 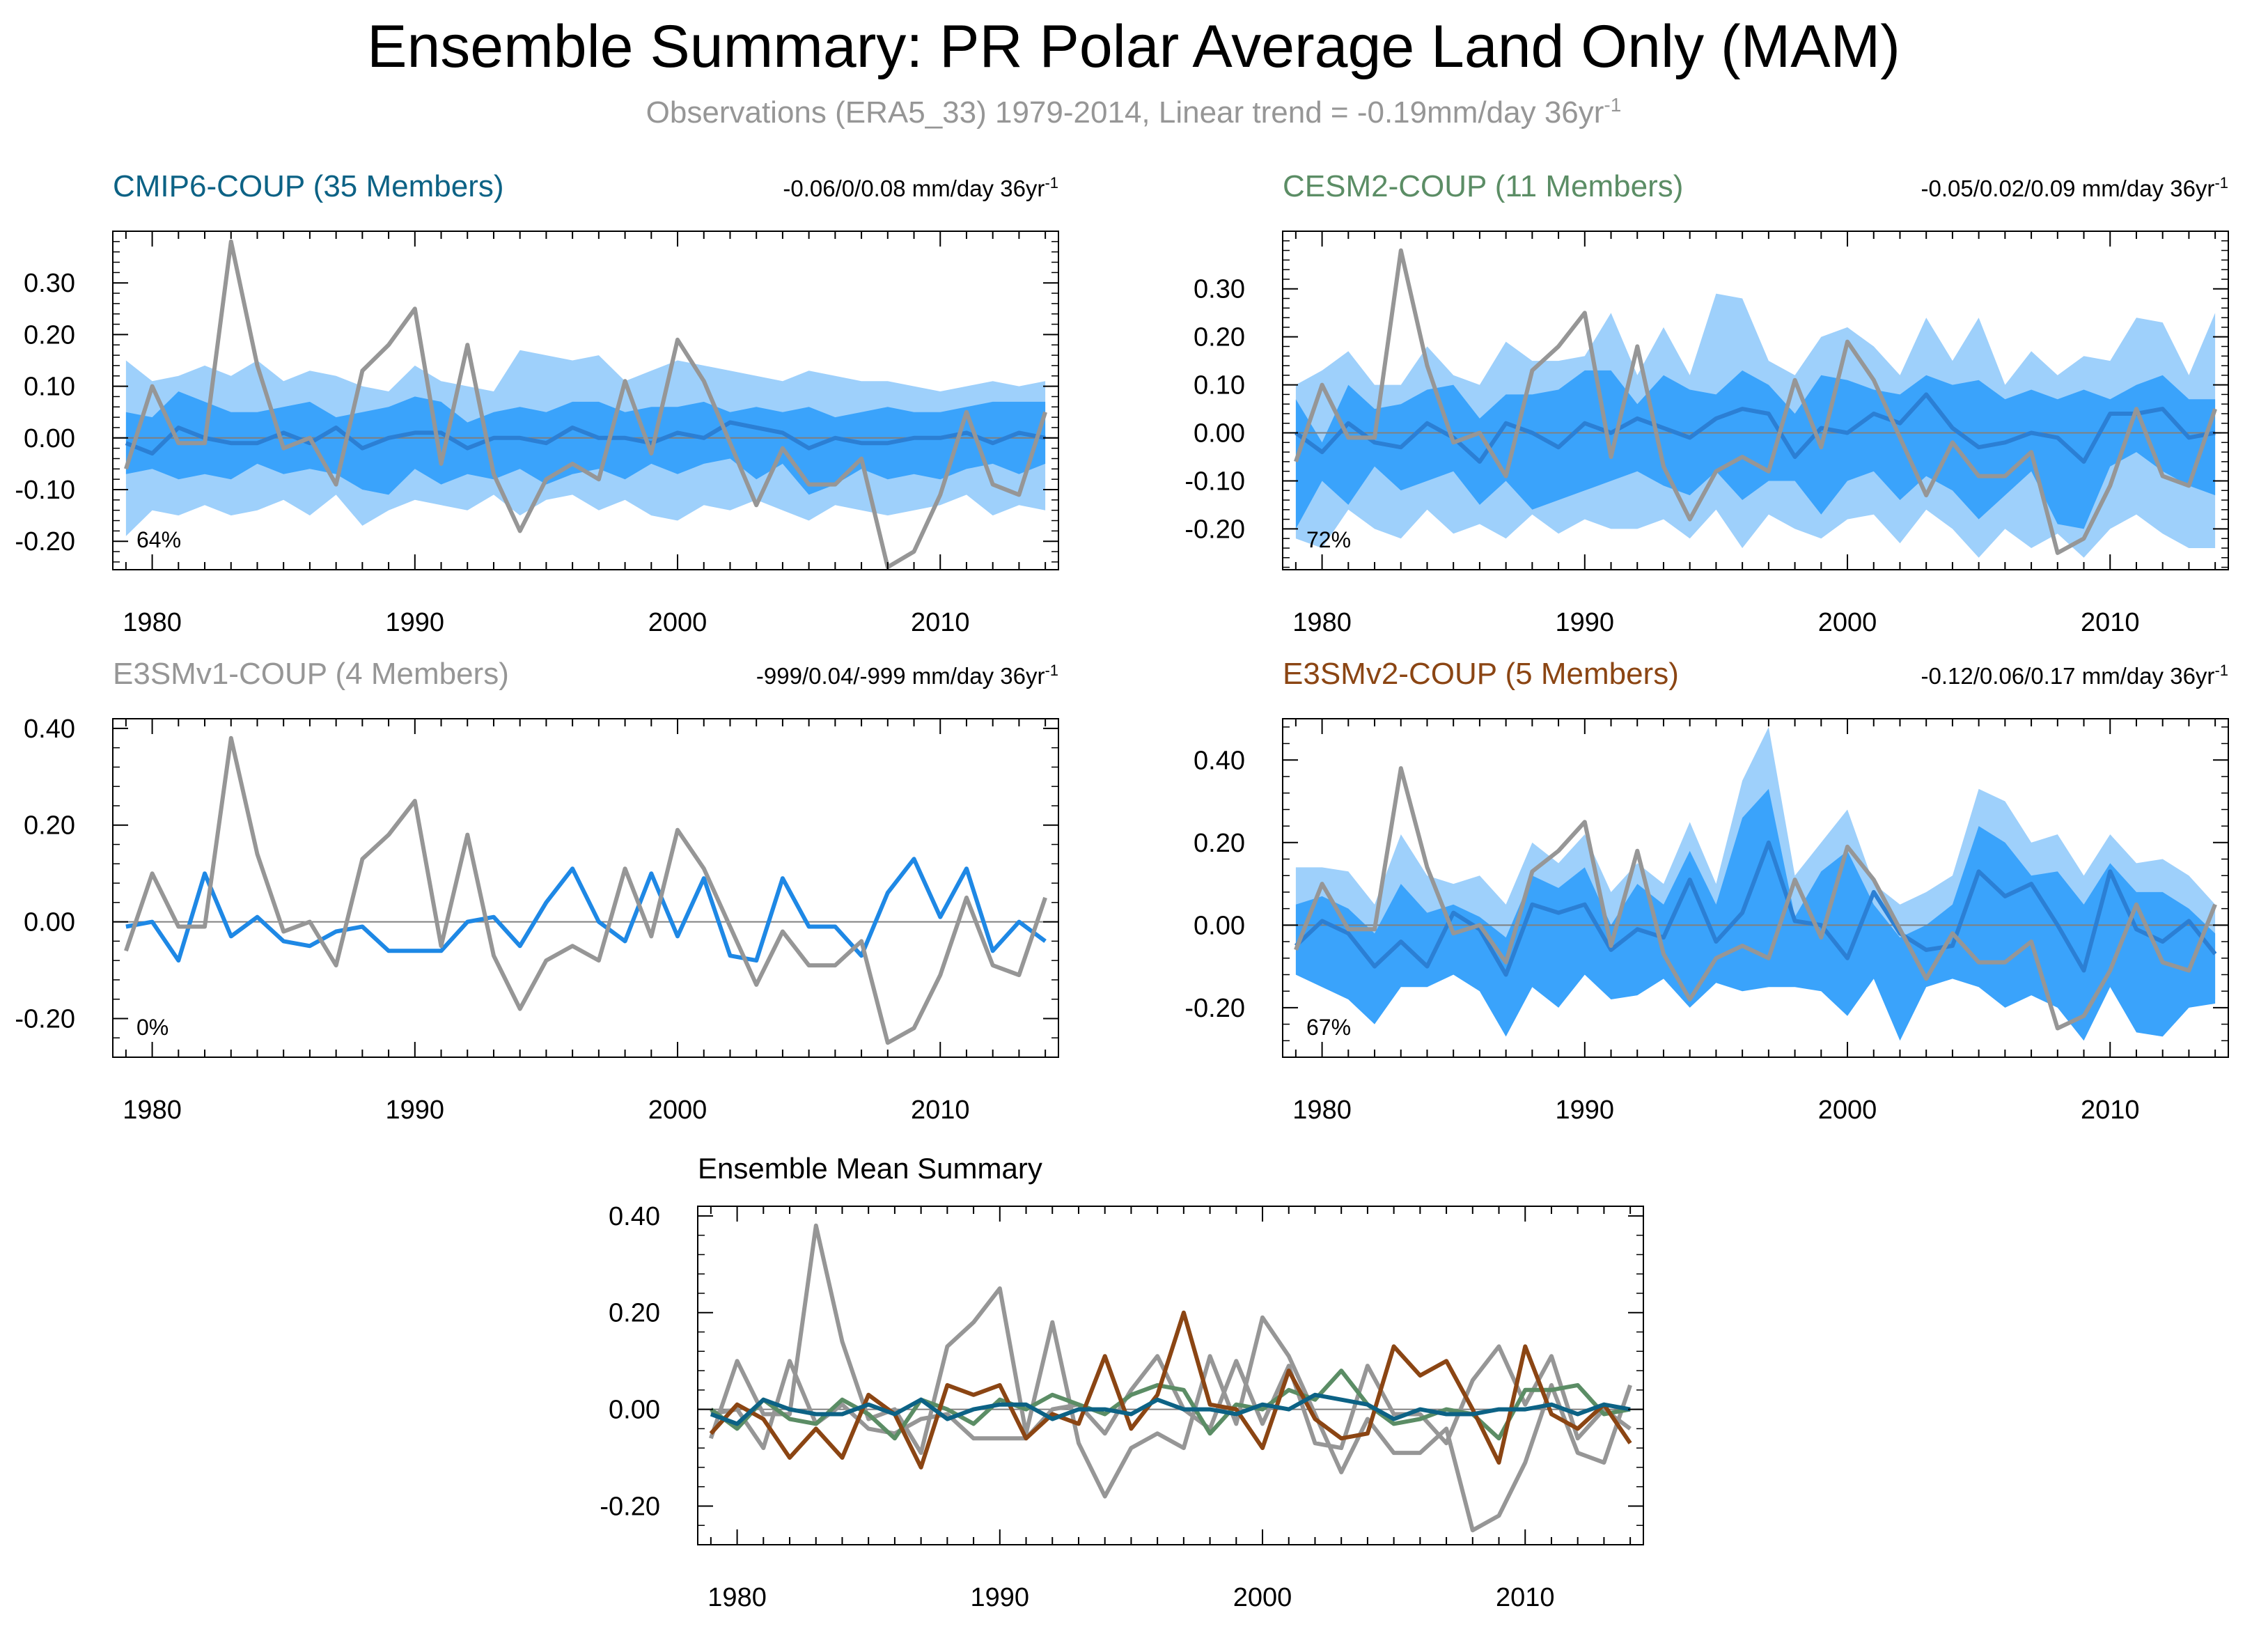 What do you see at coordinates (2068, 188) in the screenshot?
I see `trend-label-text: -0.05/0.02/0.09 mm/day 36yr` at bounding box center [2068, 188].